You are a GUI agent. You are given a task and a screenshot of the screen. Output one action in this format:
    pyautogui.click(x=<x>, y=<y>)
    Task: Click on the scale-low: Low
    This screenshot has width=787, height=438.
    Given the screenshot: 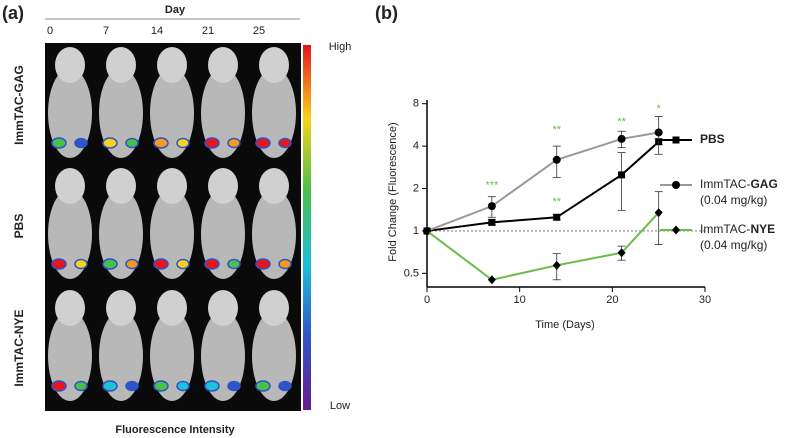 What is the action you would take?
    pyautogui.click(x=340, y=406)
    